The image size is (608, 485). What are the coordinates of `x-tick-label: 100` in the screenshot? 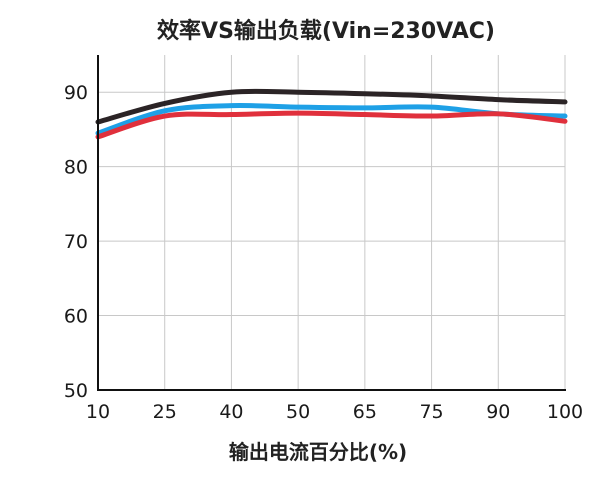 It's located at (565, 412).